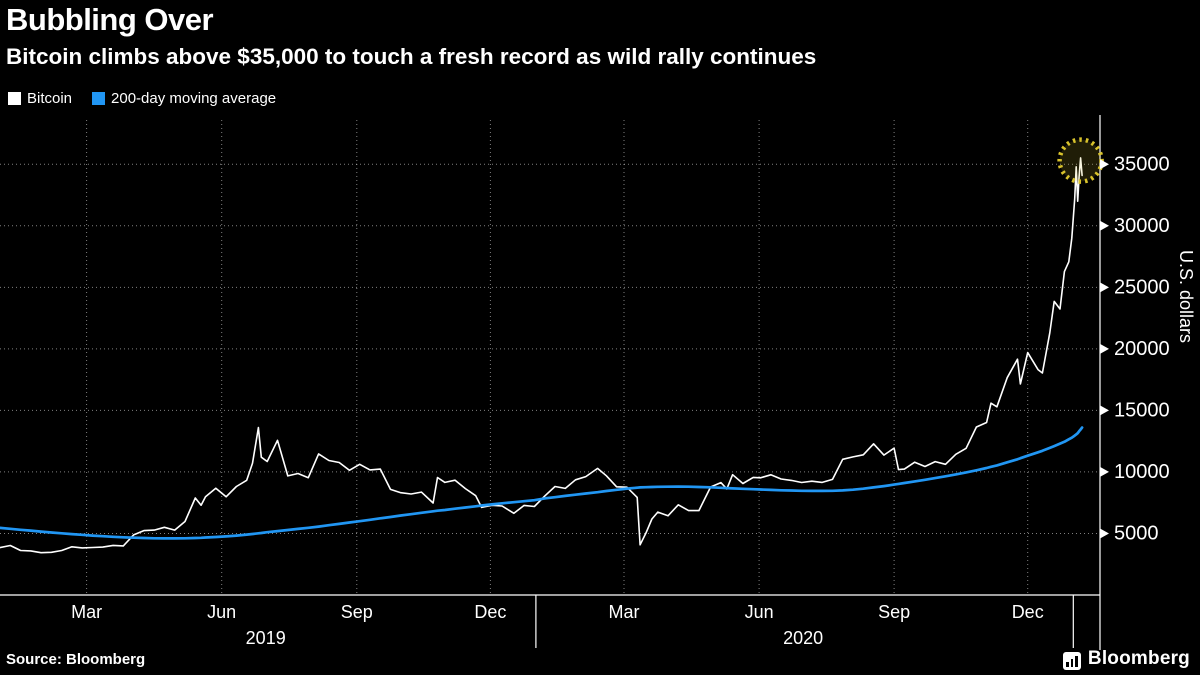 The image size is (1200, 675). Describe the element at coordinates (50, 98) in the screenshot. I see `legend-label-bitcoin: Bitcoin` at that location.